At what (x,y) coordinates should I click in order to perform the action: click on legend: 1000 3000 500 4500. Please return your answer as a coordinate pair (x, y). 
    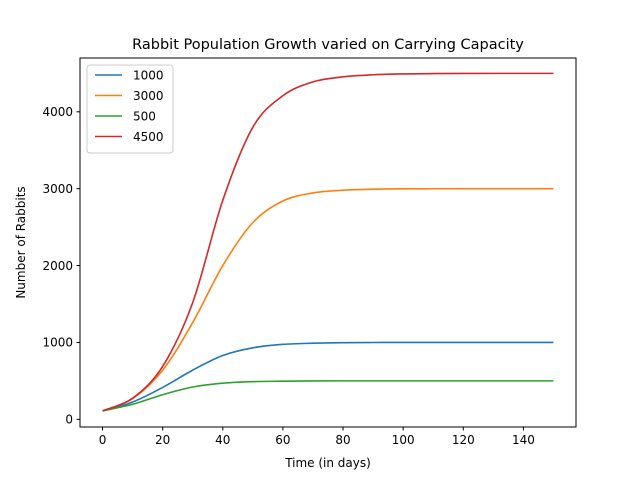
    Looking at the image, I should click on (130, 109).